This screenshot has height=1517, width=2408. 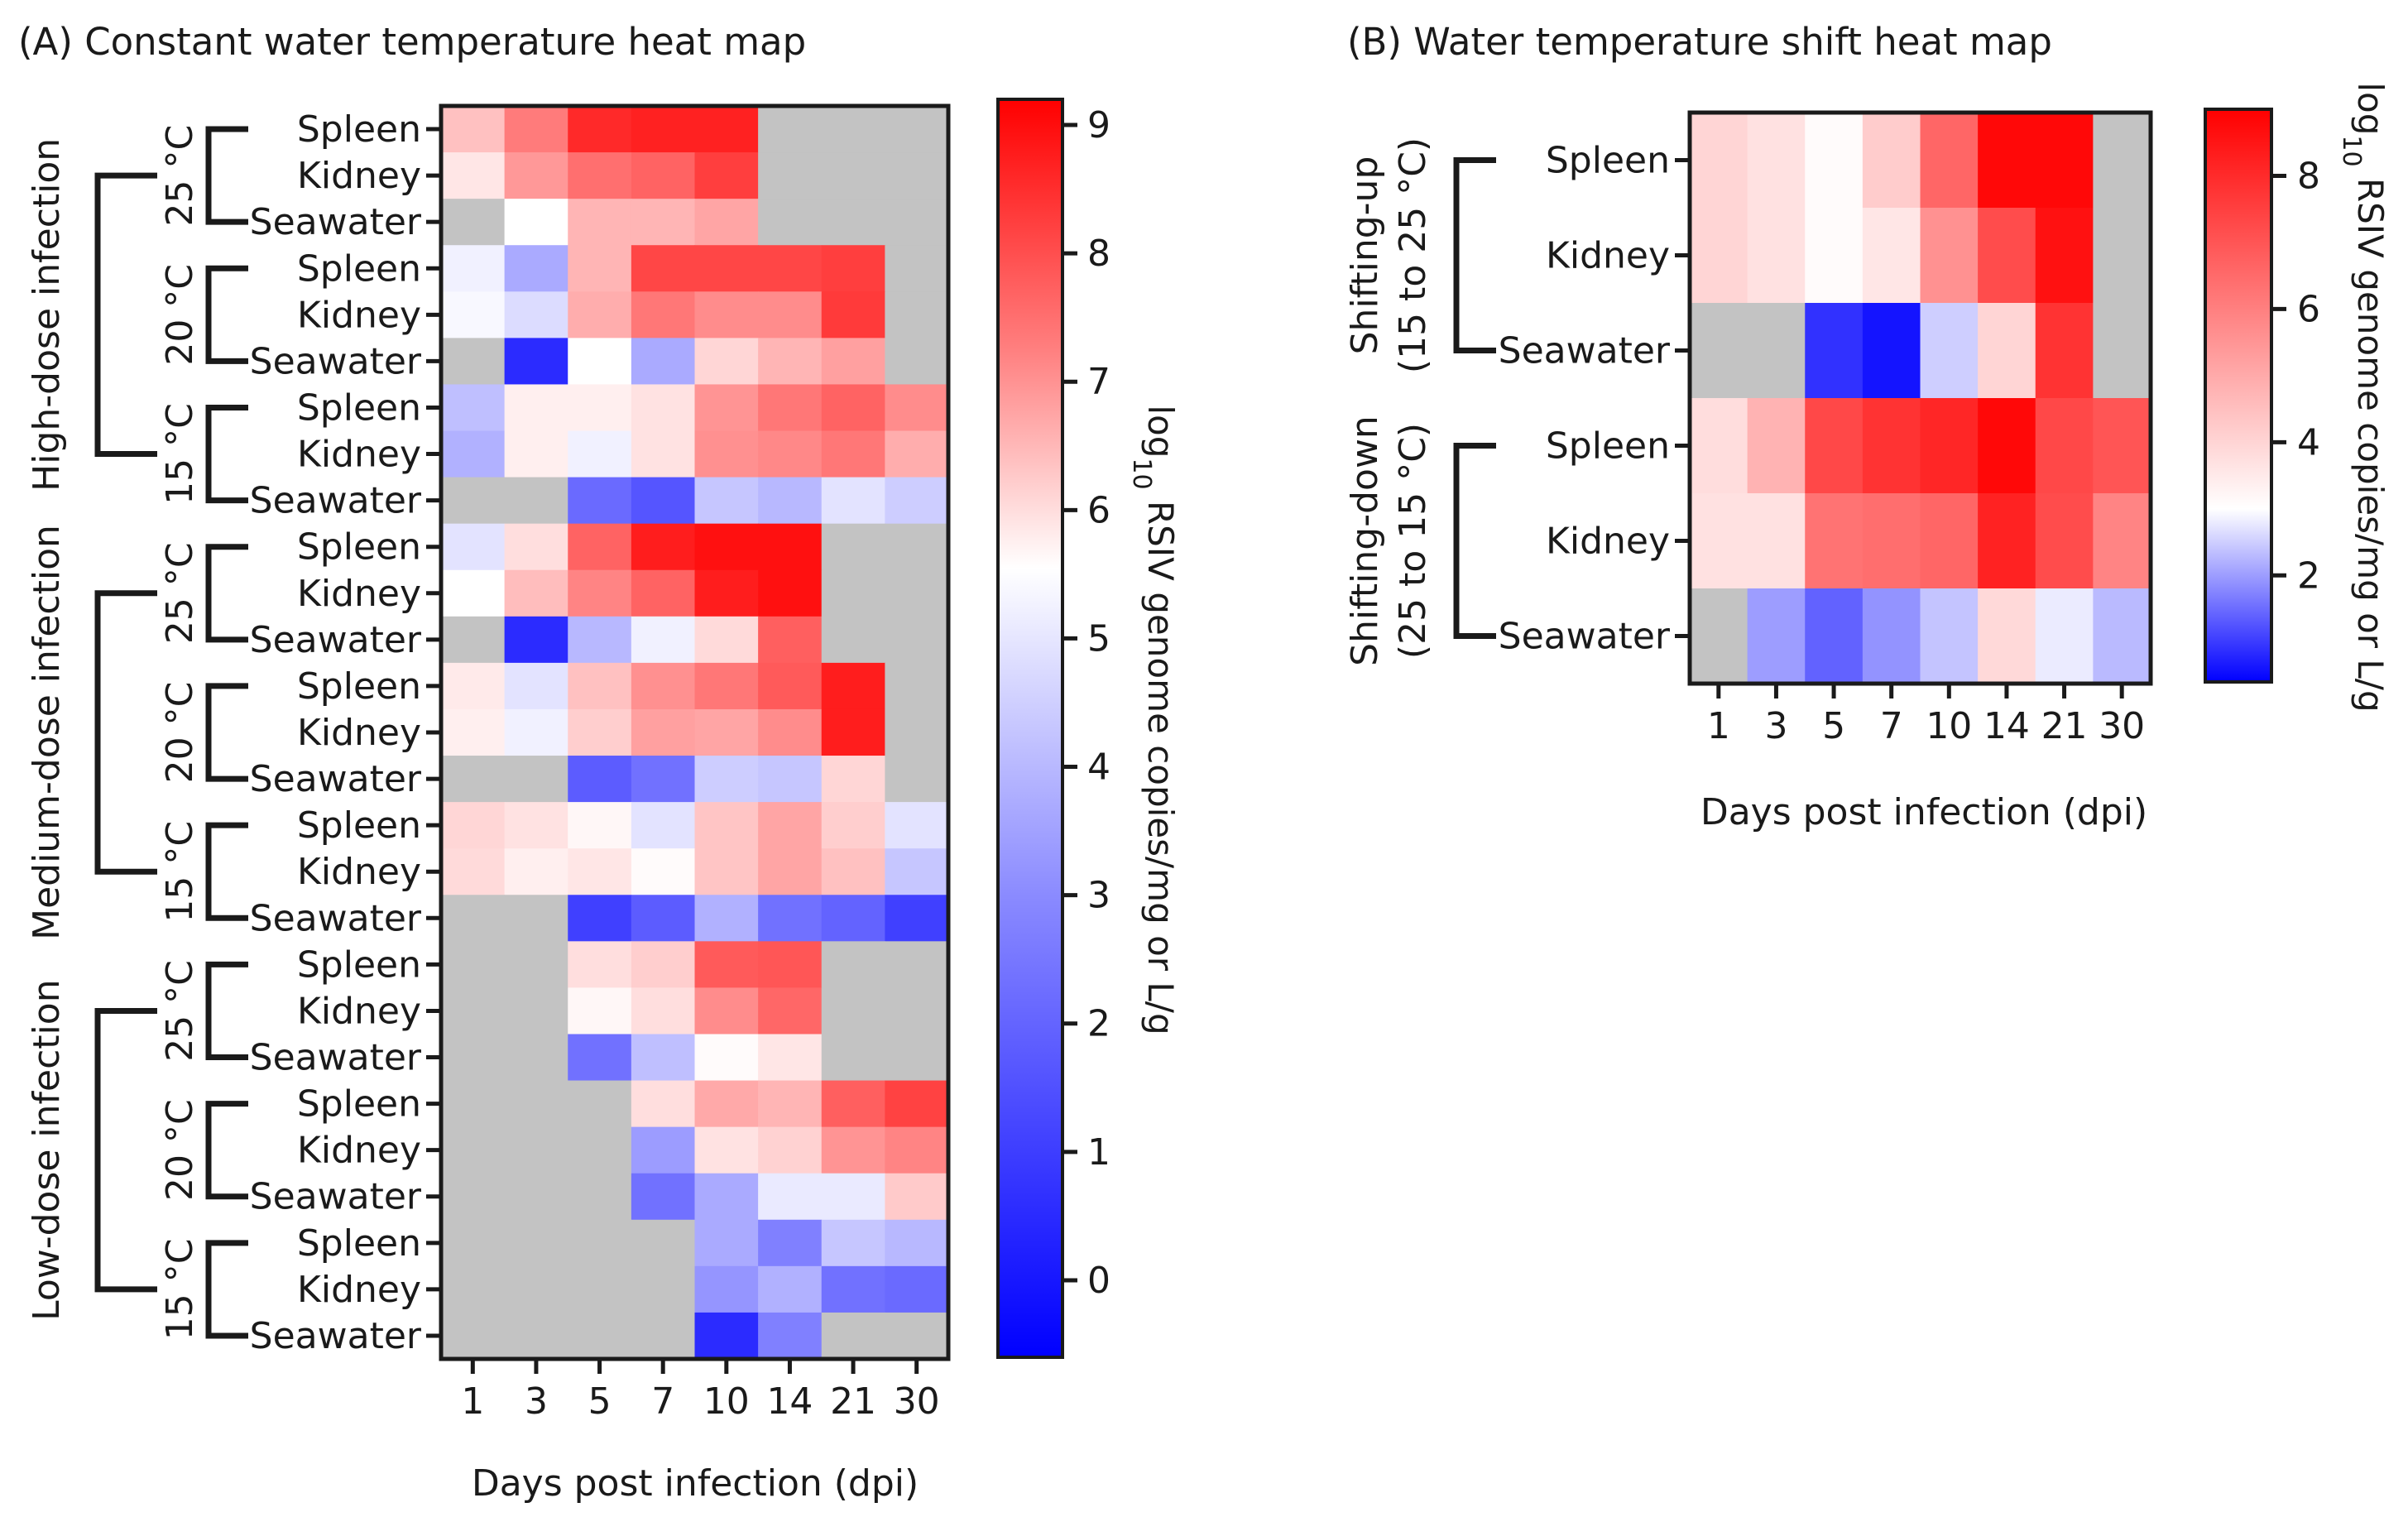 What do you see at coordinates (2364, 397) in the screenshot?
I see `panel-b-colorbar-title: log10 RSIV genome copies/mg or L/g` at bounding box center [2364, 397].